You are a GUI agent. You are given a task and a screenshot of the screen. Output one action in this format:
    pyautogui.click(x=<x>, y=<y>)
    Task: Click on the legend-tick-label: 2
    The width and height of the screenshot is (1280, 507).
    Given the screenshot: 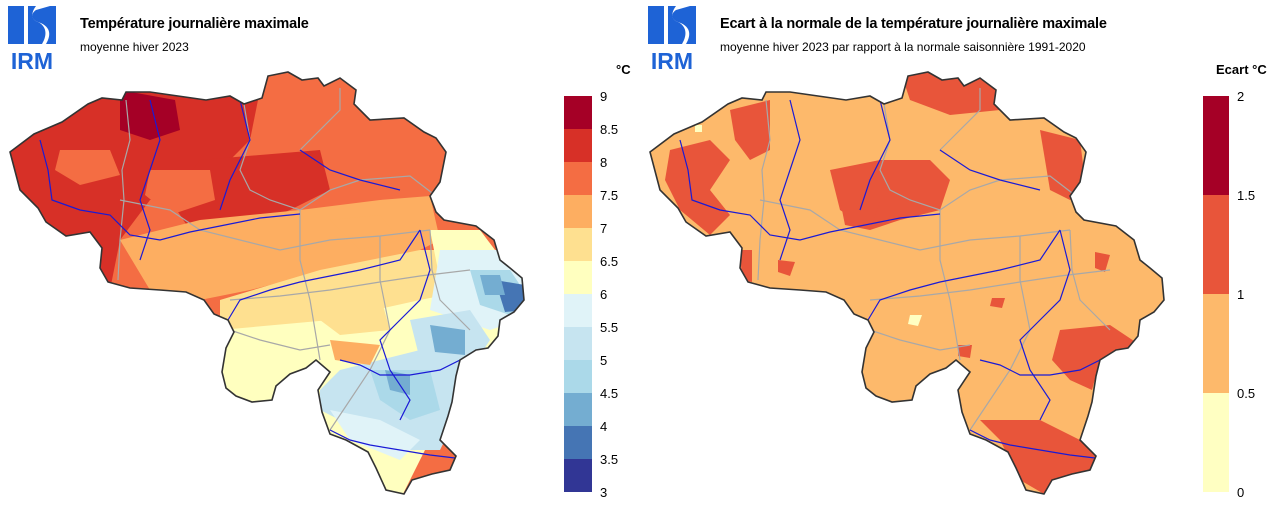 What is the action you would take?
    pyautogui.click(x=1241, y=96)
    